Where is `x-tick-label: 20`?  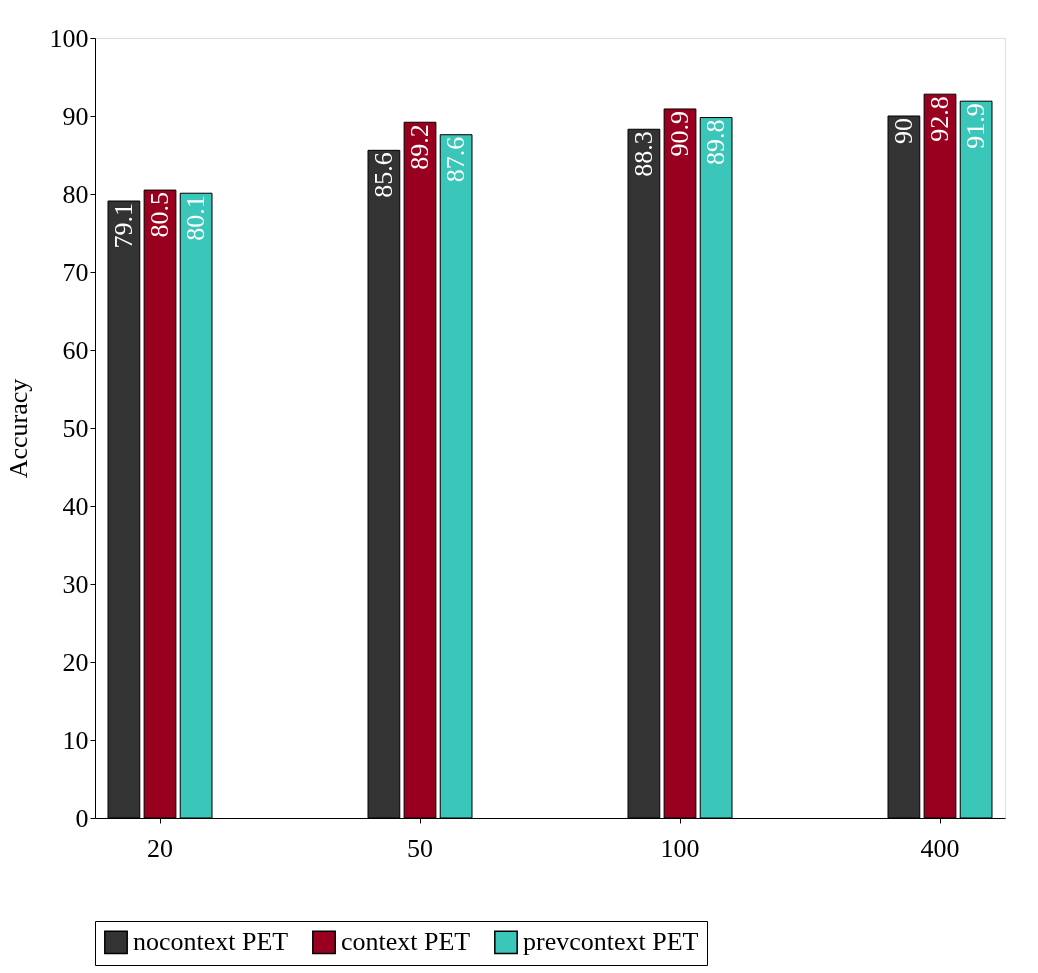
x-tick-label: 20 is located at coordinates (160, 848).